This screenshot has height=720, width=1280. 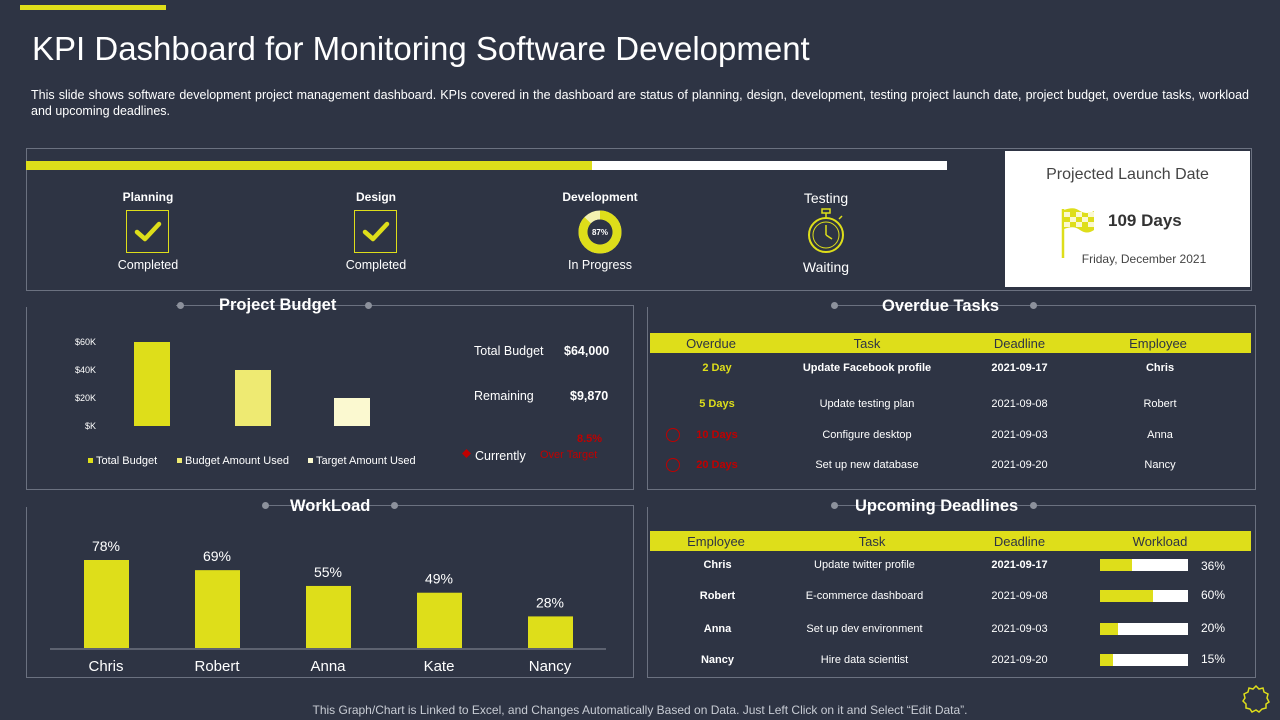 I want to click on workload-panel, so click(x=330, y=591).